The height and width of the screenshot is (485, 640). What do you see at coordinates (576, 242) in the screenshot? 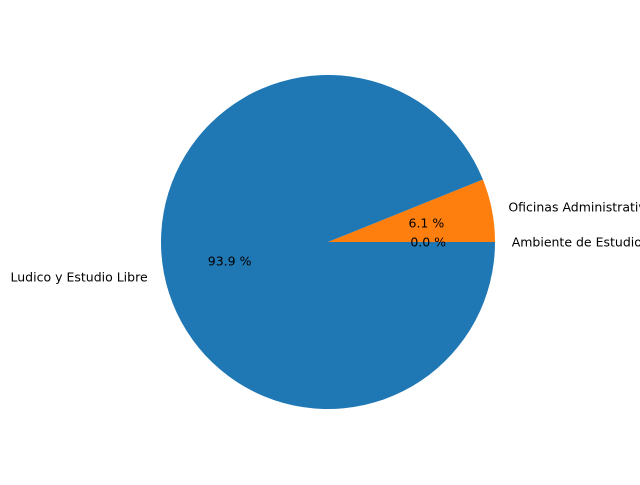
I see `slice-label-ambiente-de-estudio: Ambiente de Estudio` at bounding box center [576, 242].